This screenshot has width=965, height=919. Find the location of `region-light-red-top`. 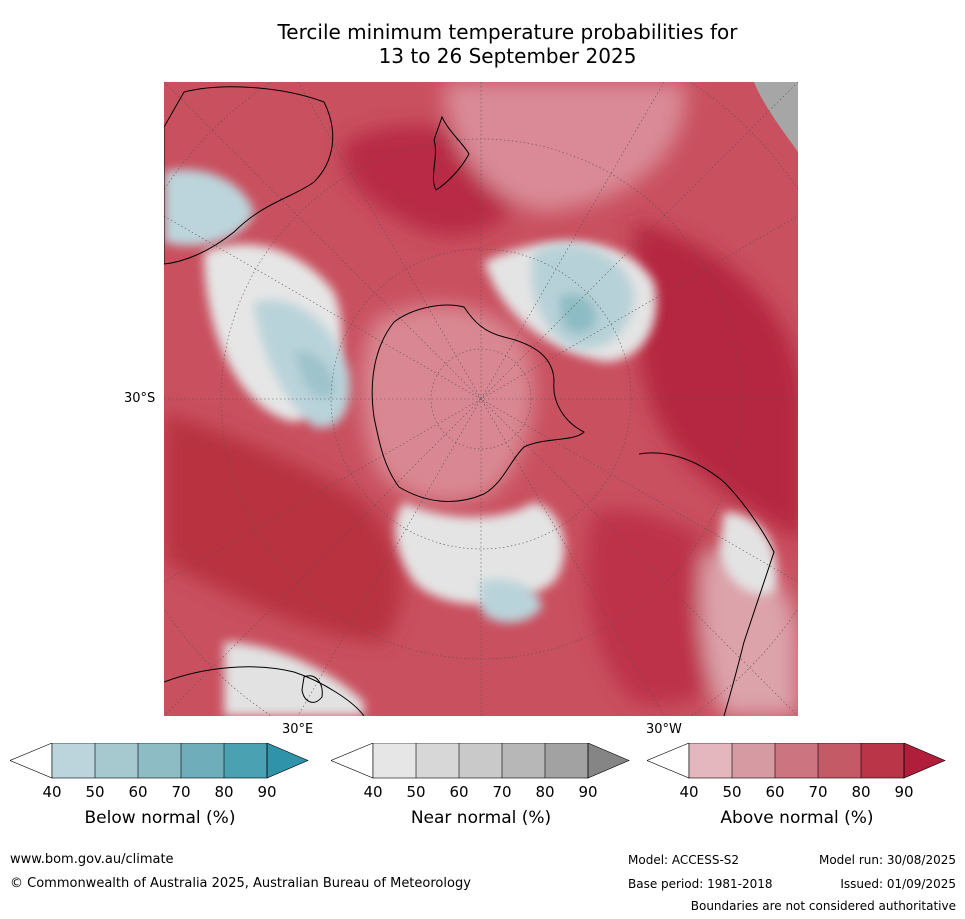

region-light-red-top is located at coordinates (565, 147).